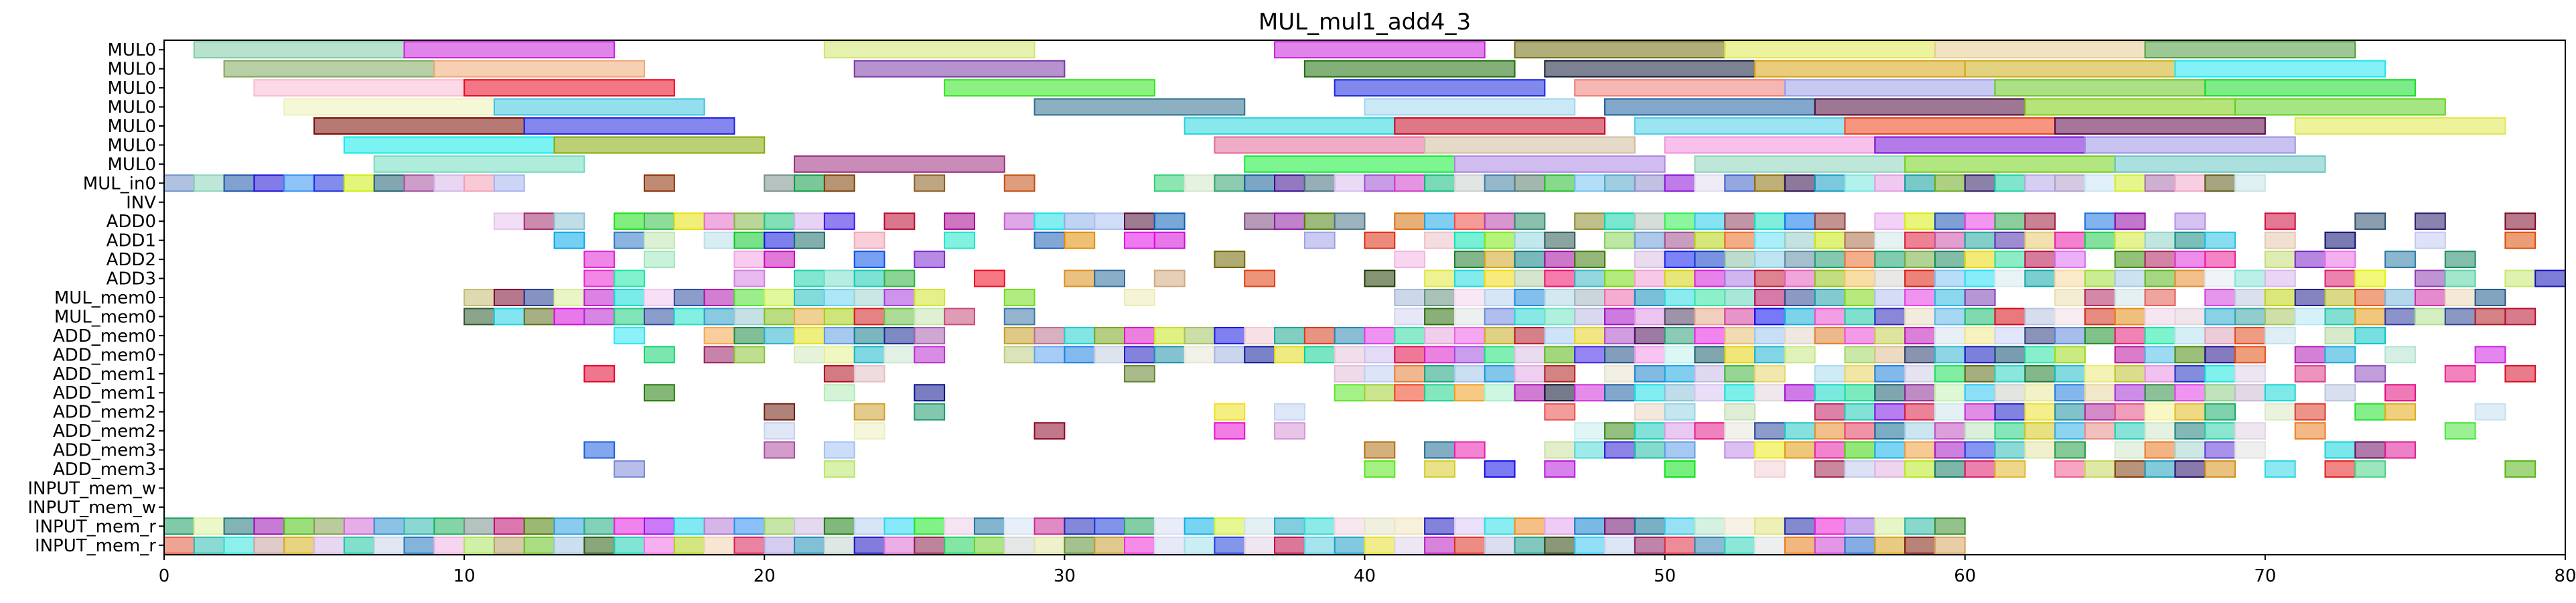 The image size is (2576, 603). Describe the element at coordinates (1665, 576) in the screenshot. I see `x-tick-label: 50` at that location.